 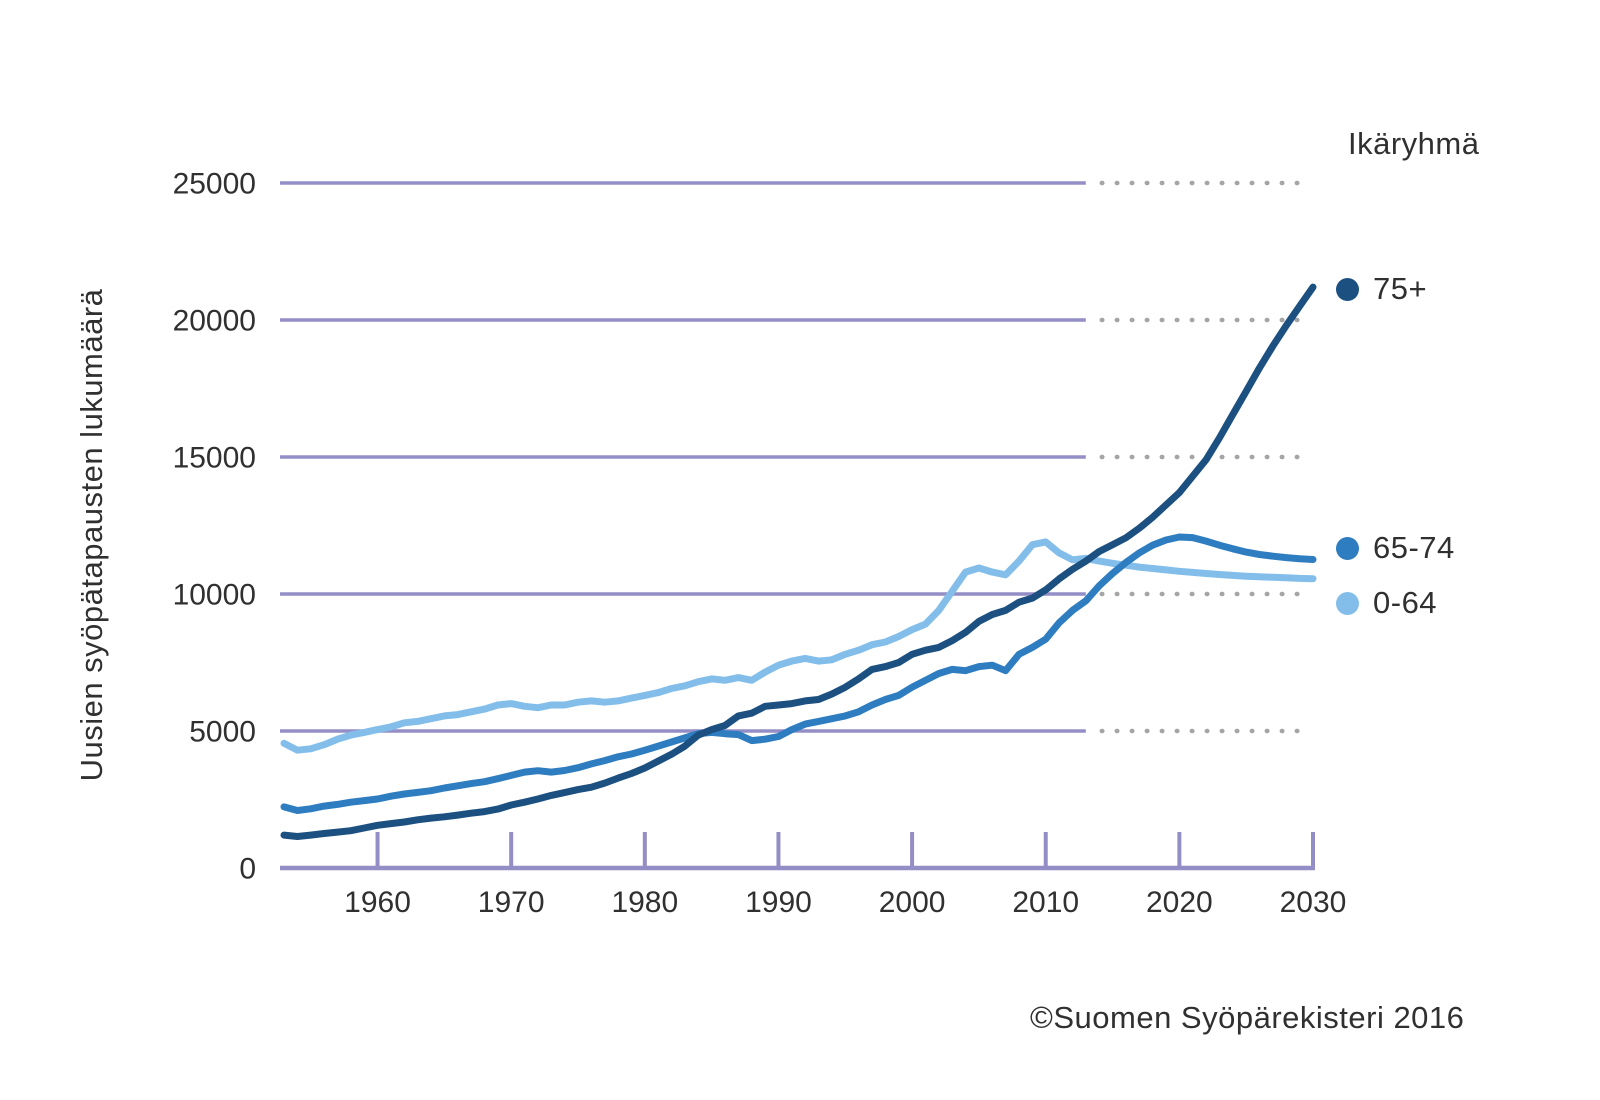 I want to click on copyright-text: ©Suomen Syöpärekisteri 2016, so click(x=1247, y=1017).